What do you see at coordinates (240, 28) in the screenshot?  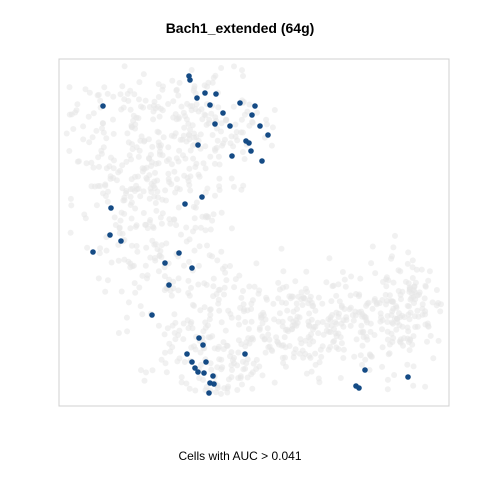 I see `chart-title: Bach1_extended (64g)` at bounding box center [240, 28].